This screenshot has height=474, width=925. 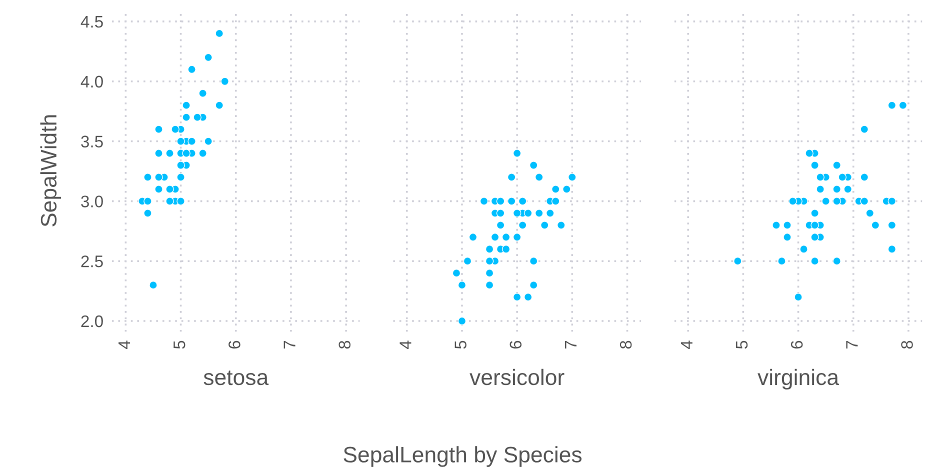 What do you see at coordinates (236, 378) in the screenshot?
I see `x-axis-title: setosa` at bounding box center [236, 378].